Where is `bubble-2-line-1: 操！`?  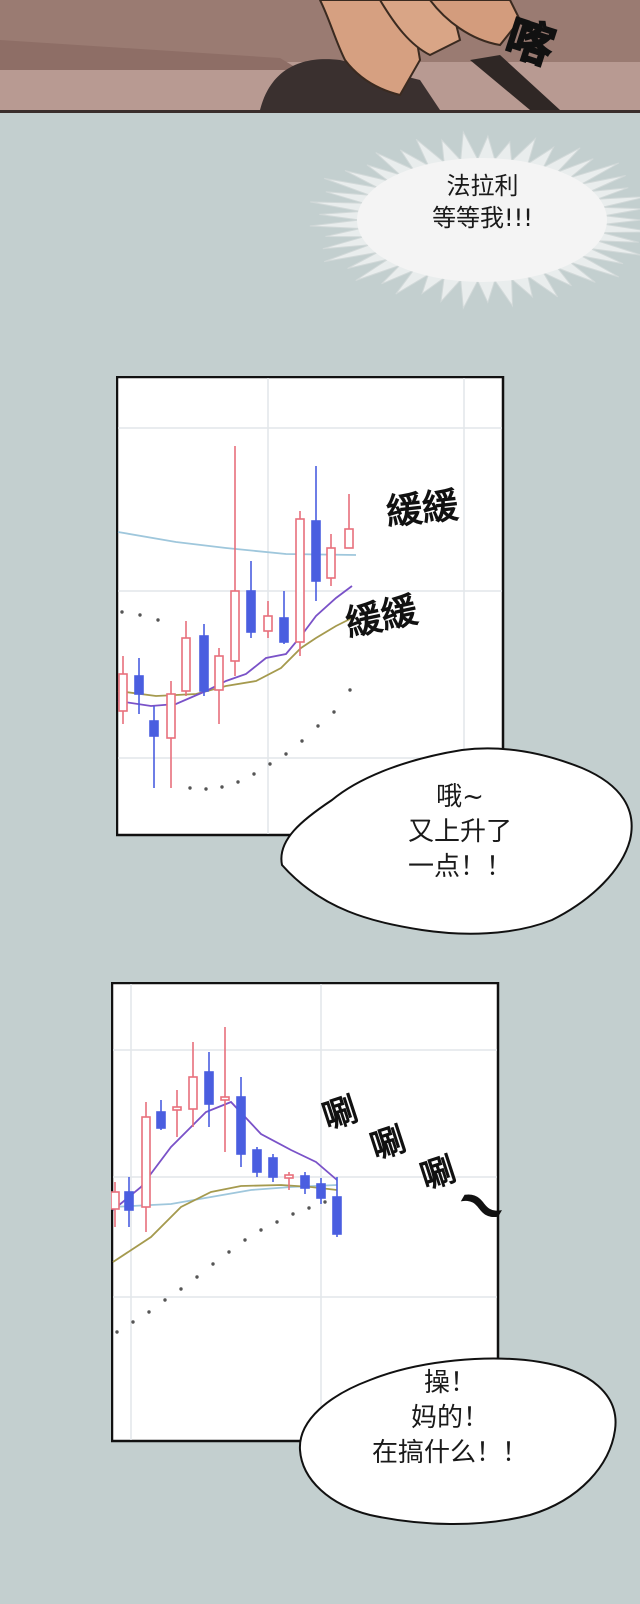
bubble-2-line-1: 操！ is located at coordinates (449, 1383).